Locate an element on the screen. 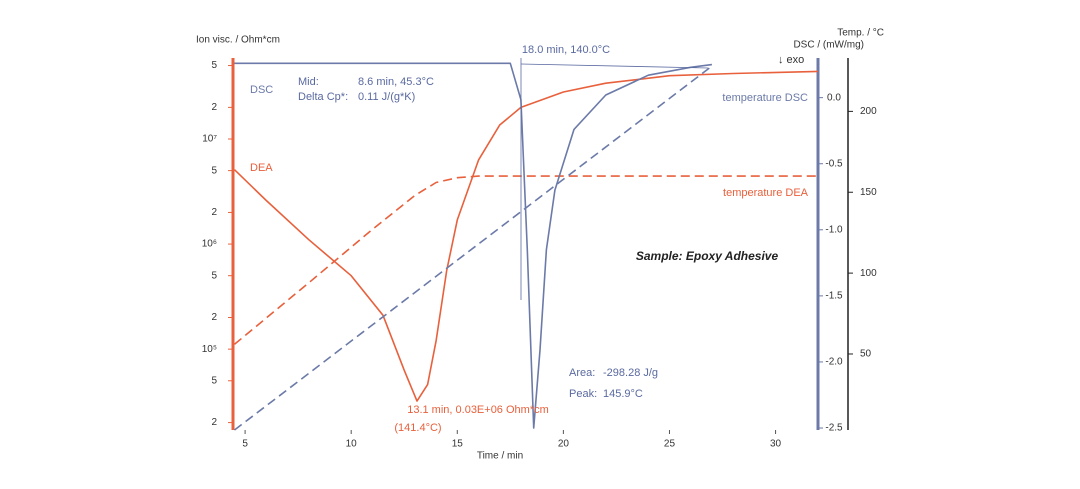 Image resolution: width=1080 pixels, height=489 pixels. y3-tick-label: 100 is located at coordinates (868, 273).